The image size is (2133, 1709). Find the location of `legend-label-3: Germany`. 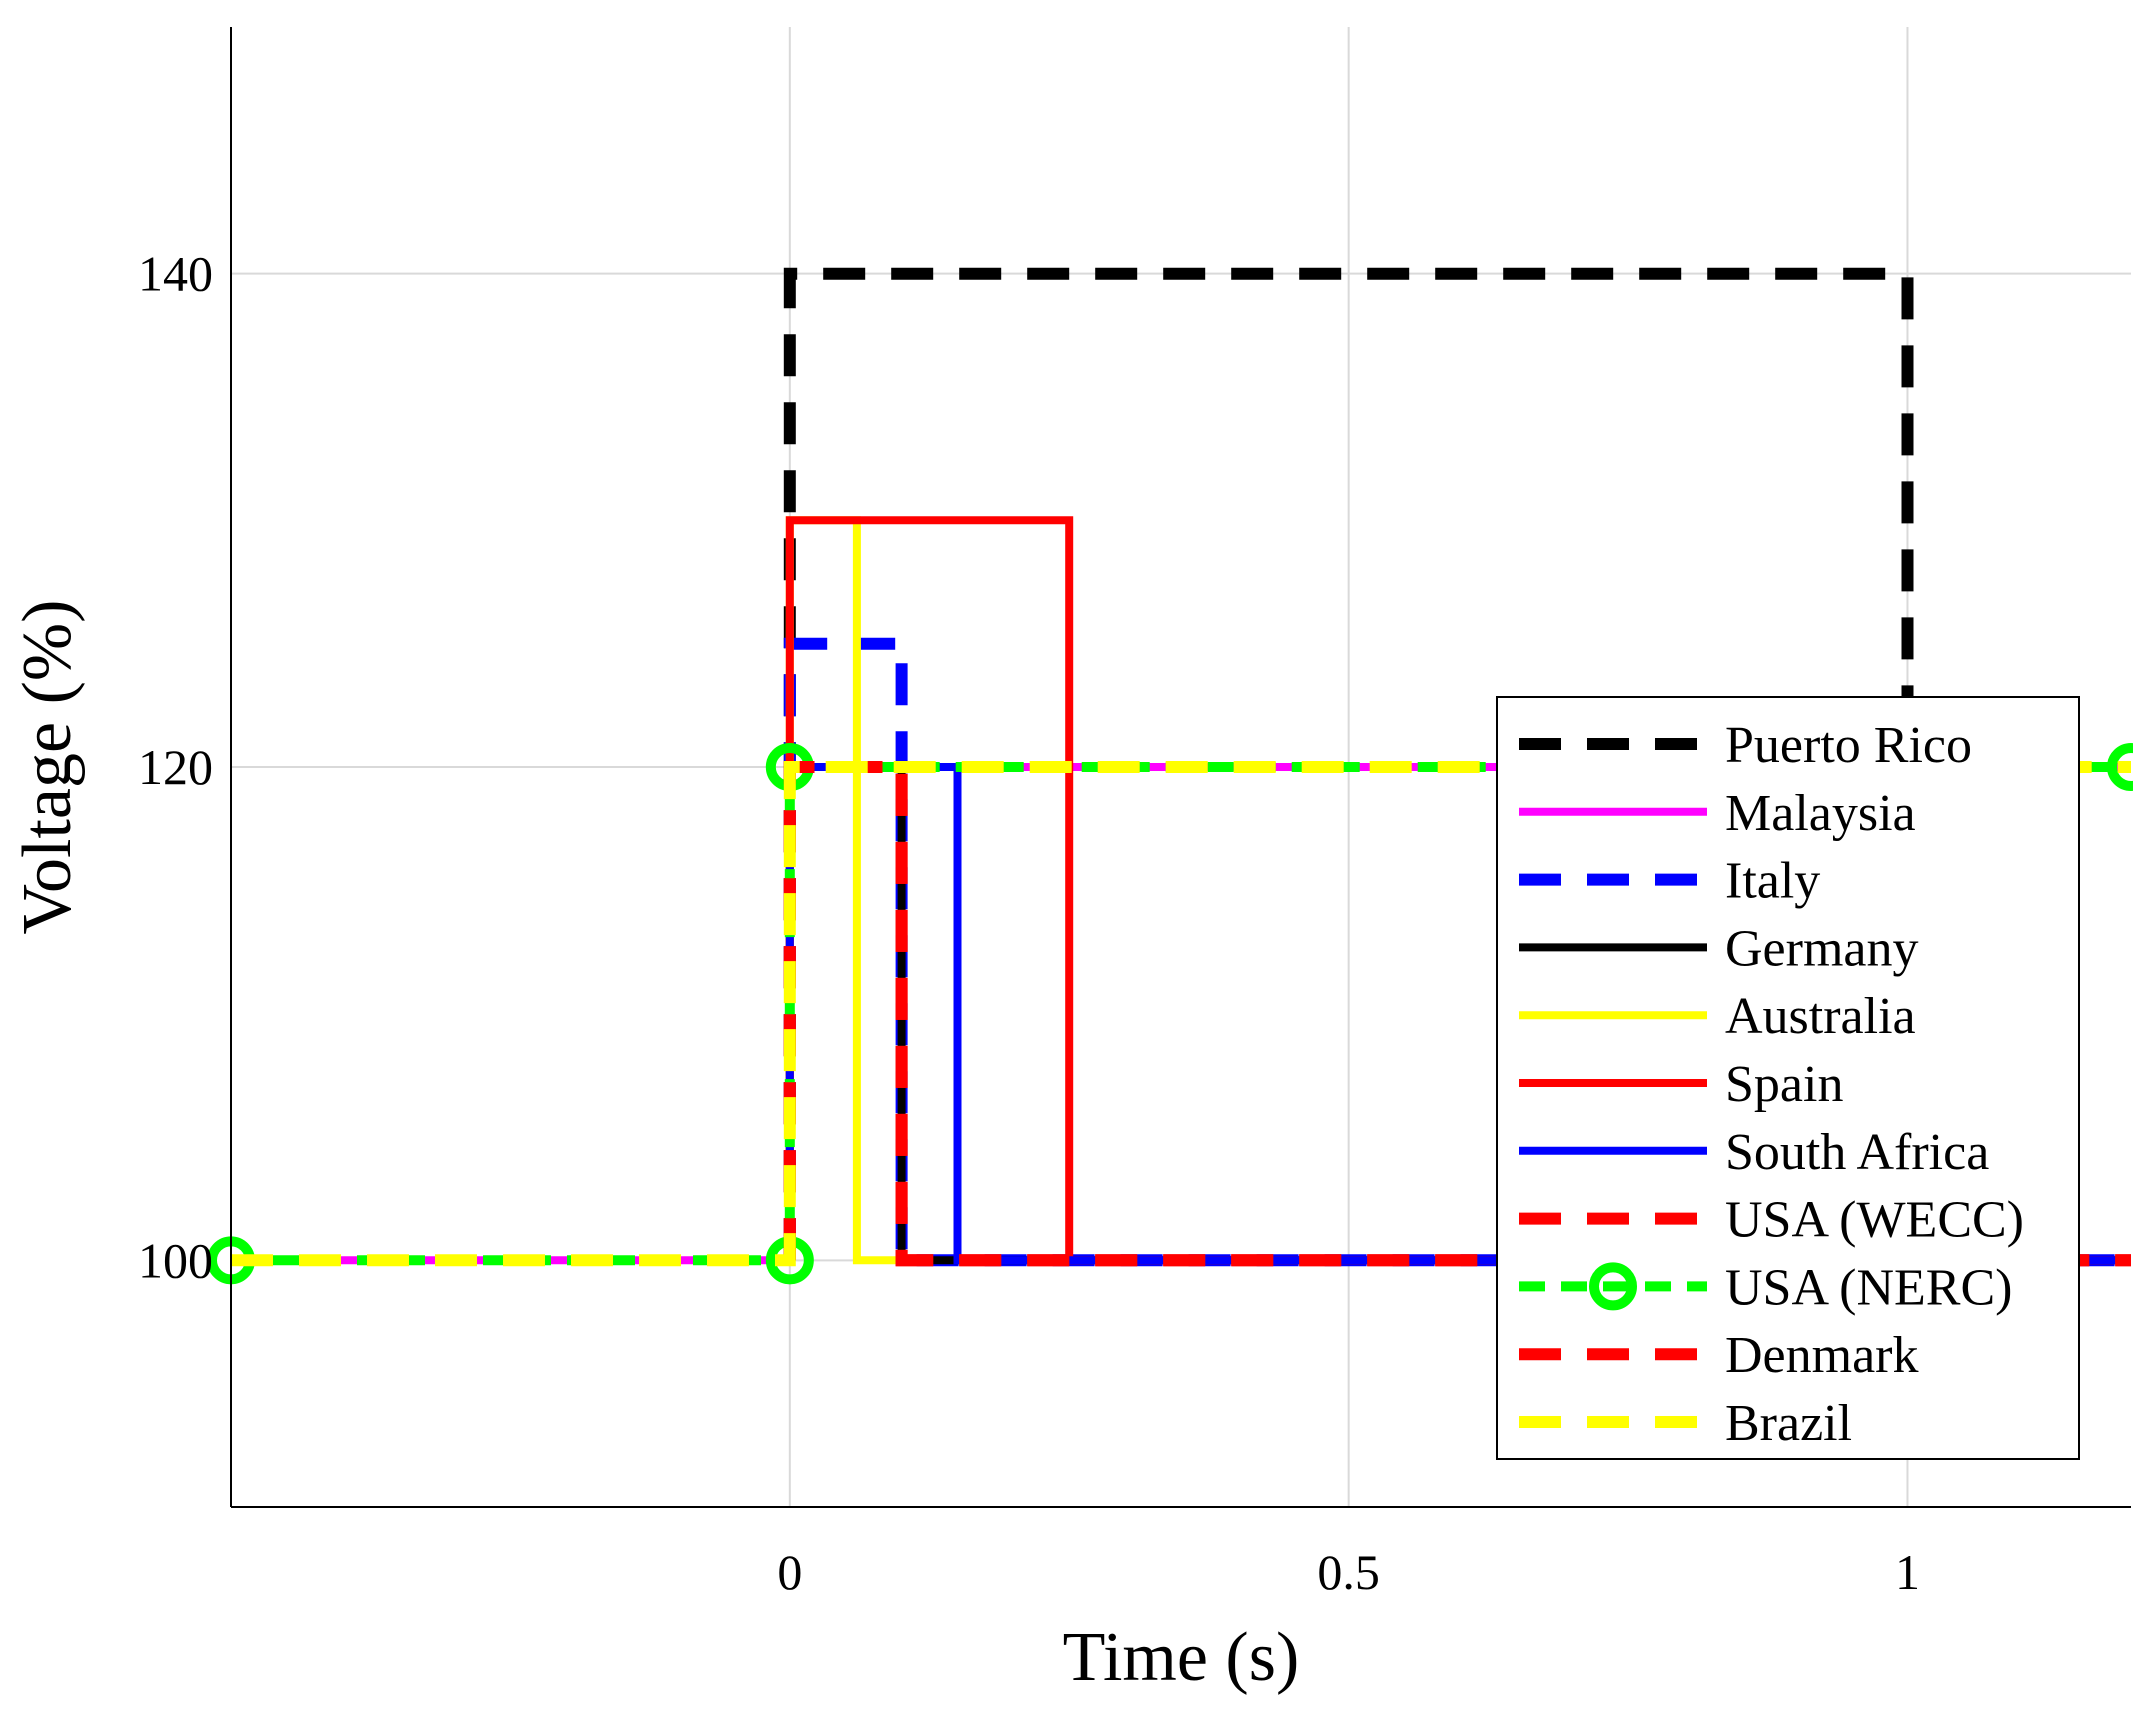

legend-label-3: Germany is located at coordinates (1821, 948).